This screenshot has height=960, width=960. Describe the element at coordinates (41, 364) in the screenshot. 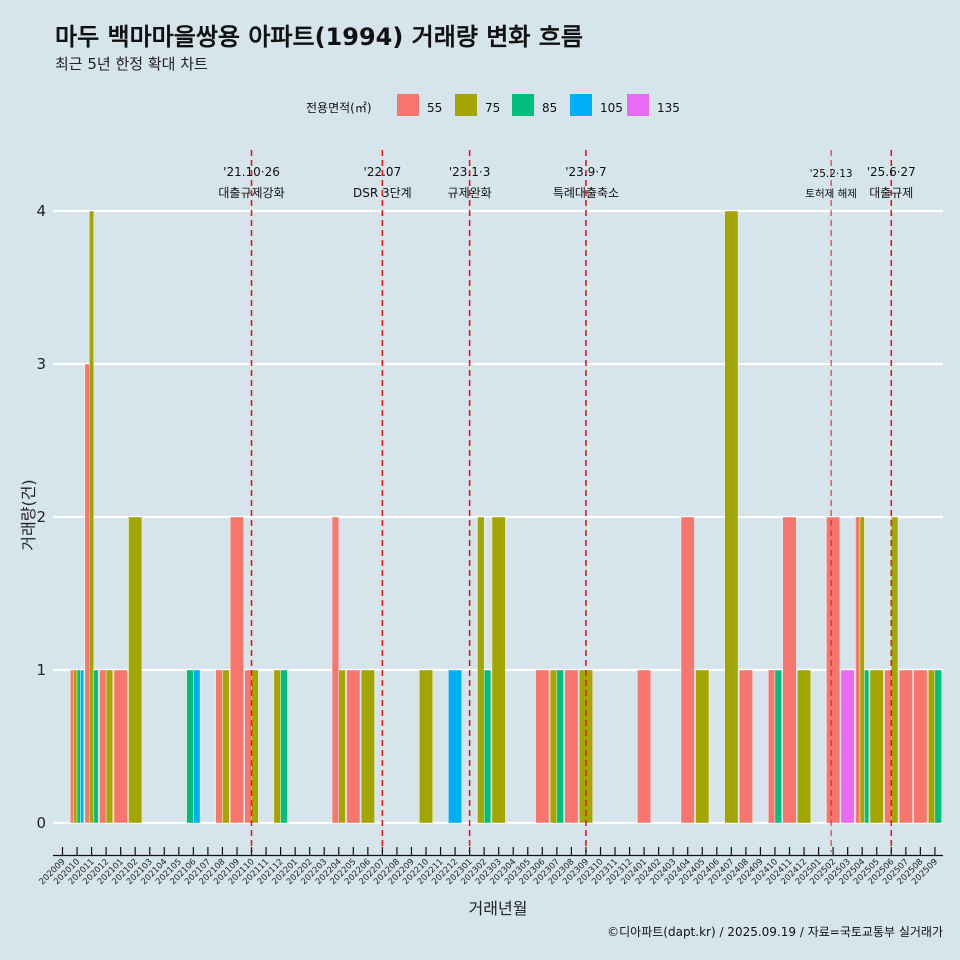

I see `y-tick-label: 3` at that location.